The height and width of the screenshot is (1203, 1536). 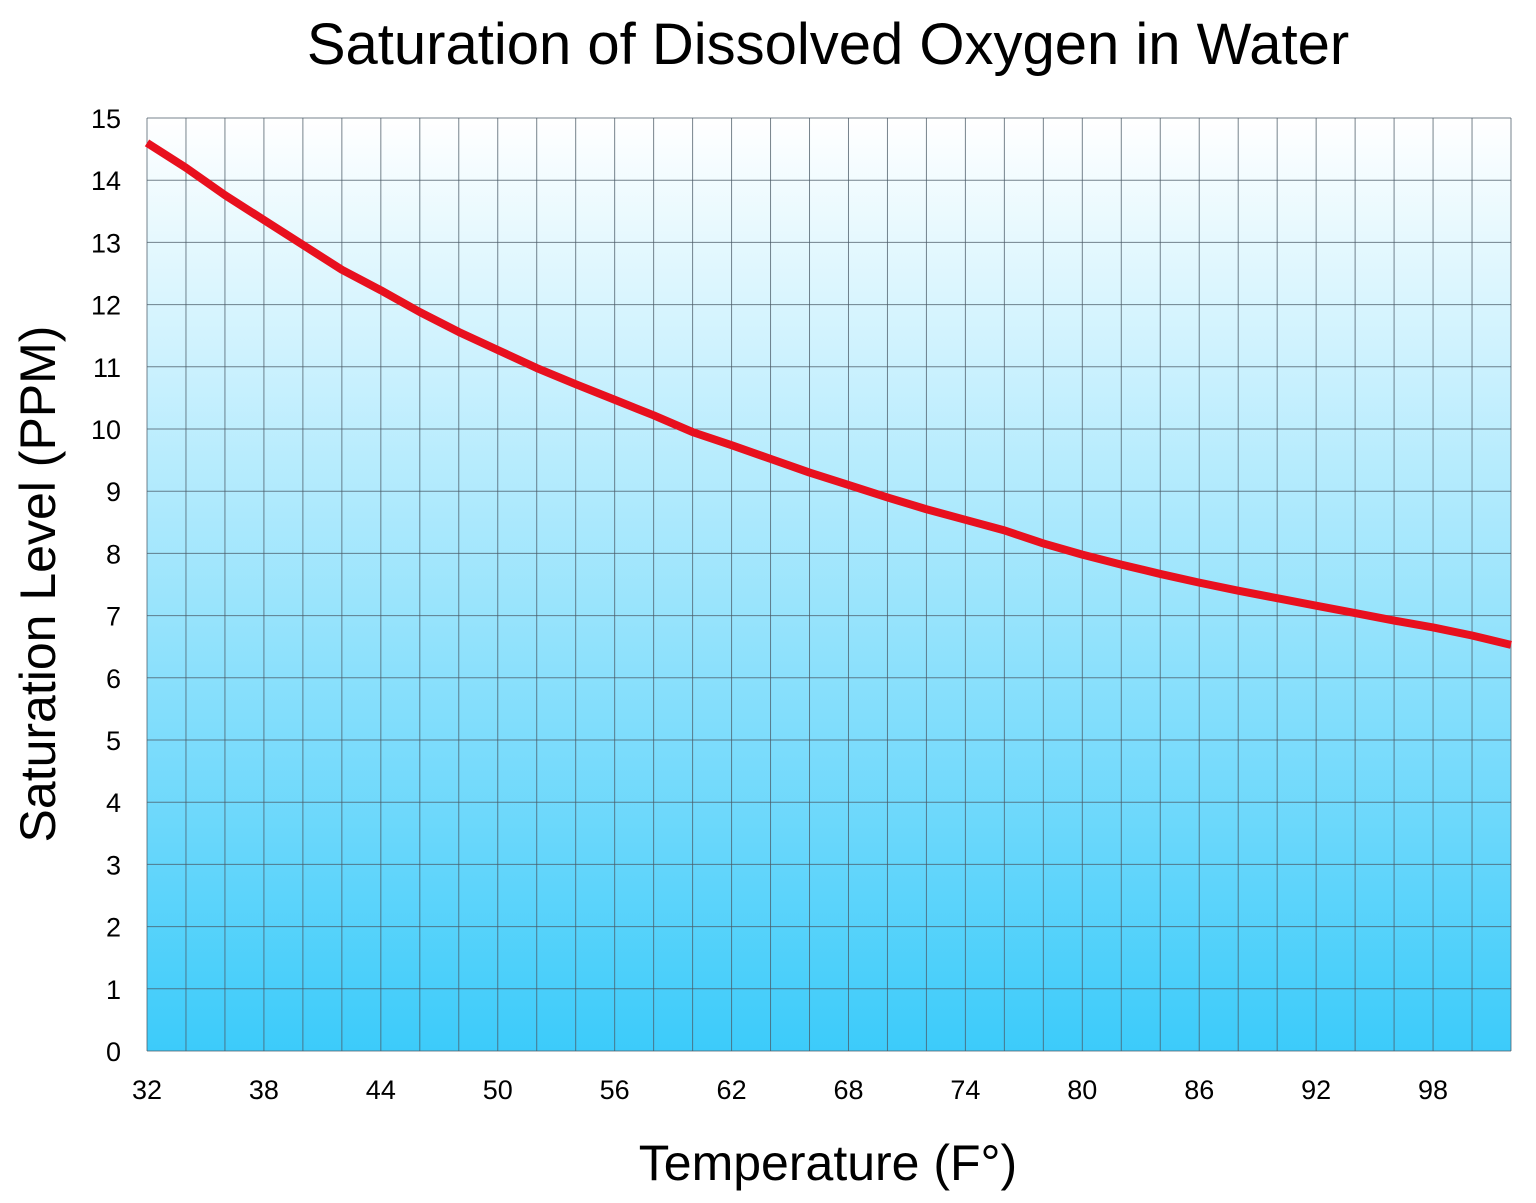 What do you see at coordinates (381, 1090) in the screenshot?
I see `x-tick-label: 44` at bounding box center [381, 1090].